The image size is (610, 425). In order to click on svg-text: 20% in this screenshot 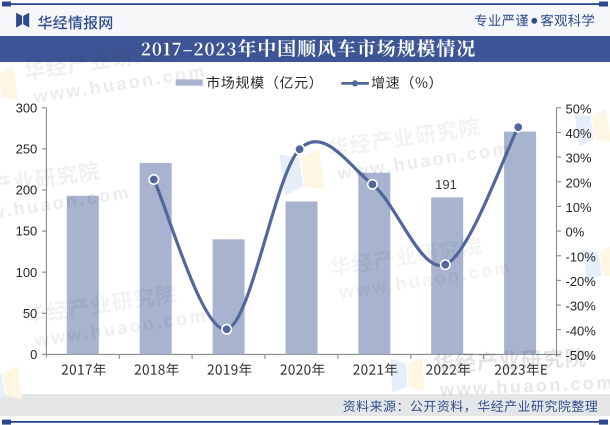, I will do `click(579, 182)`.